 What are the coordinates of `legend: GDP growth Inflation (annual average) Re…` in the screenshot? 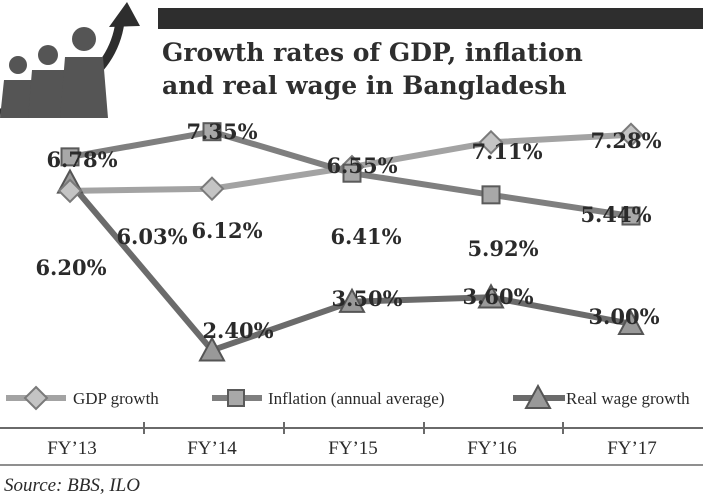 It's located at (348, 397).